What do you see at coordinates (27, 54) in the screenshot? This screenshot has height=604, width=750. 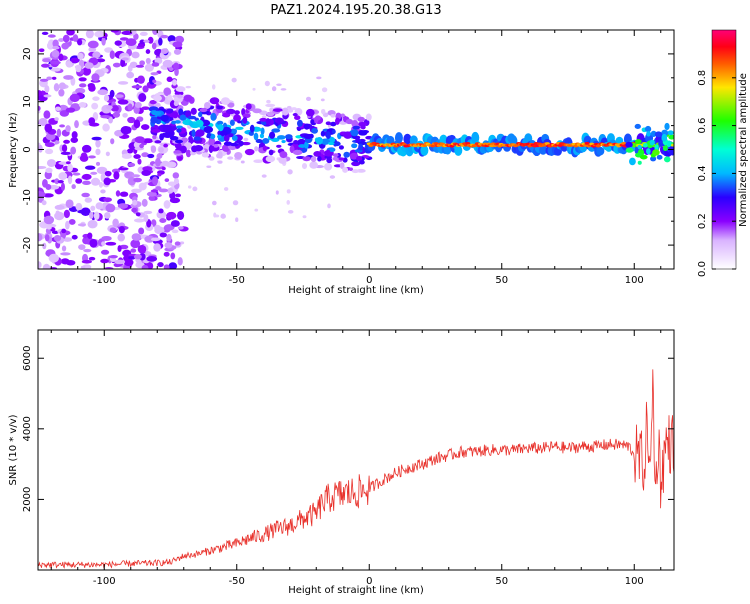 I see `spectrogram-ytick-label: 20` at bounding box center [27, 54].